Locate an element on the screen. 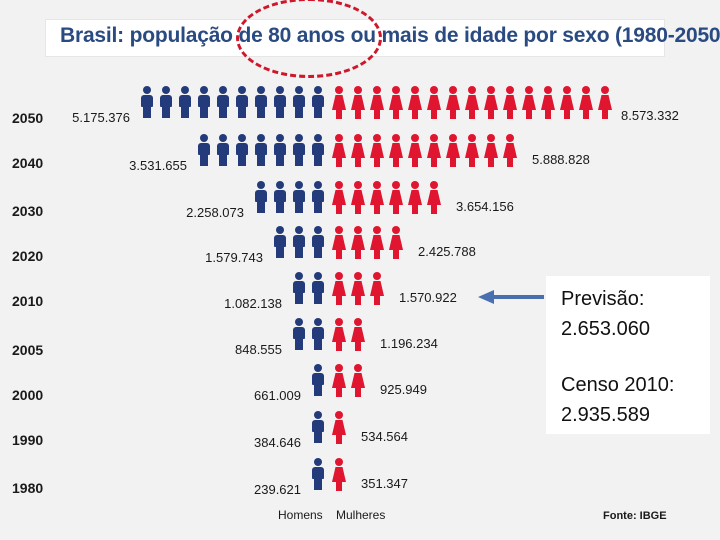 The width and height of the screenshot is (720, 540). year-label: 1990 is located at coordinates (28, 440).